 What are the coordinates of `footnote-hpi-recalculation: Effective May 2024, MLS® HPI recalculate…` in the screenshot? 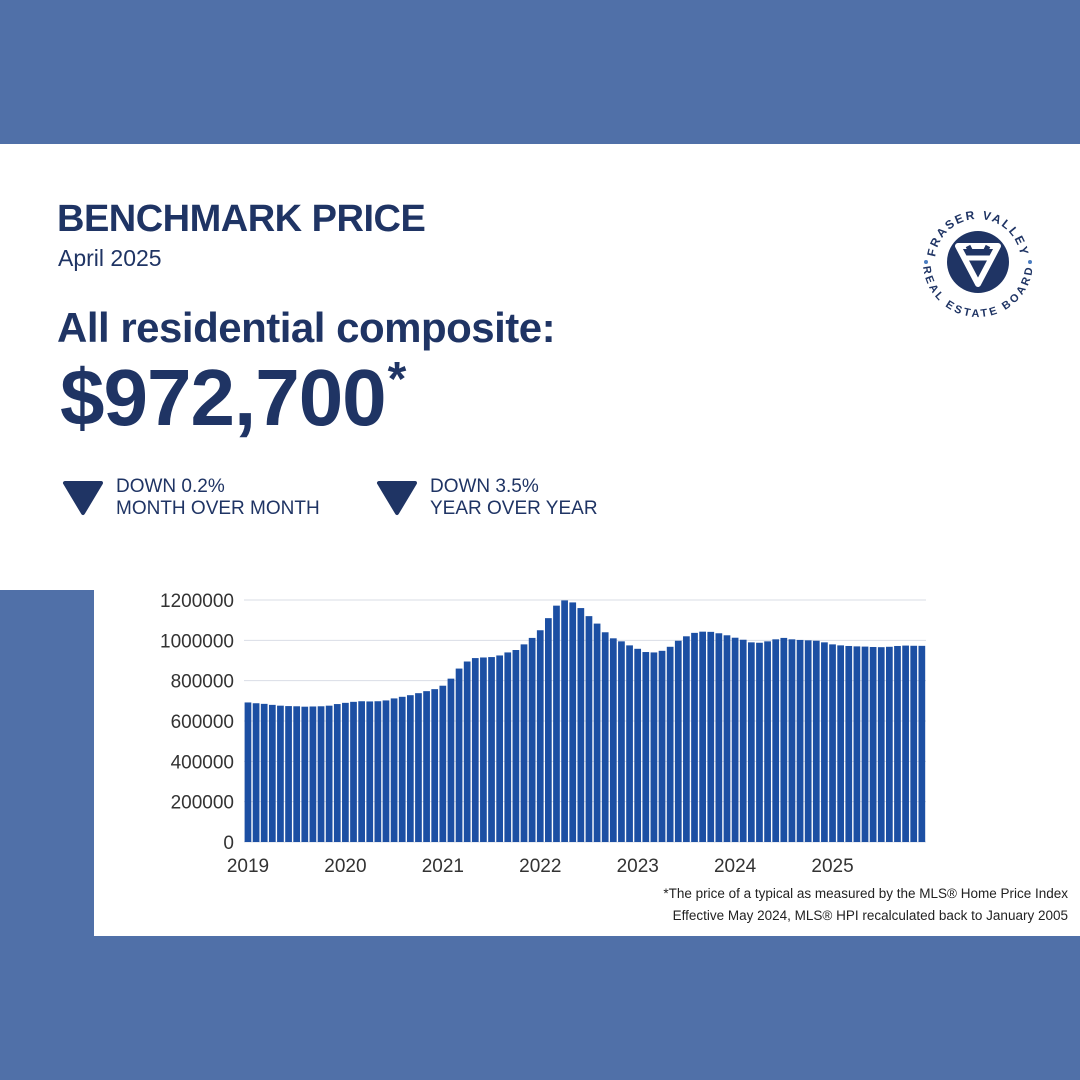 It's located at (870, 915).